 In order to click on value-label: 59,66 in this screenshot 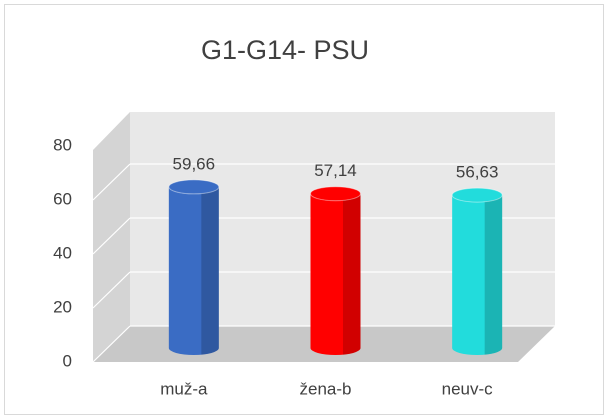, I will do `click(194, 163)`.